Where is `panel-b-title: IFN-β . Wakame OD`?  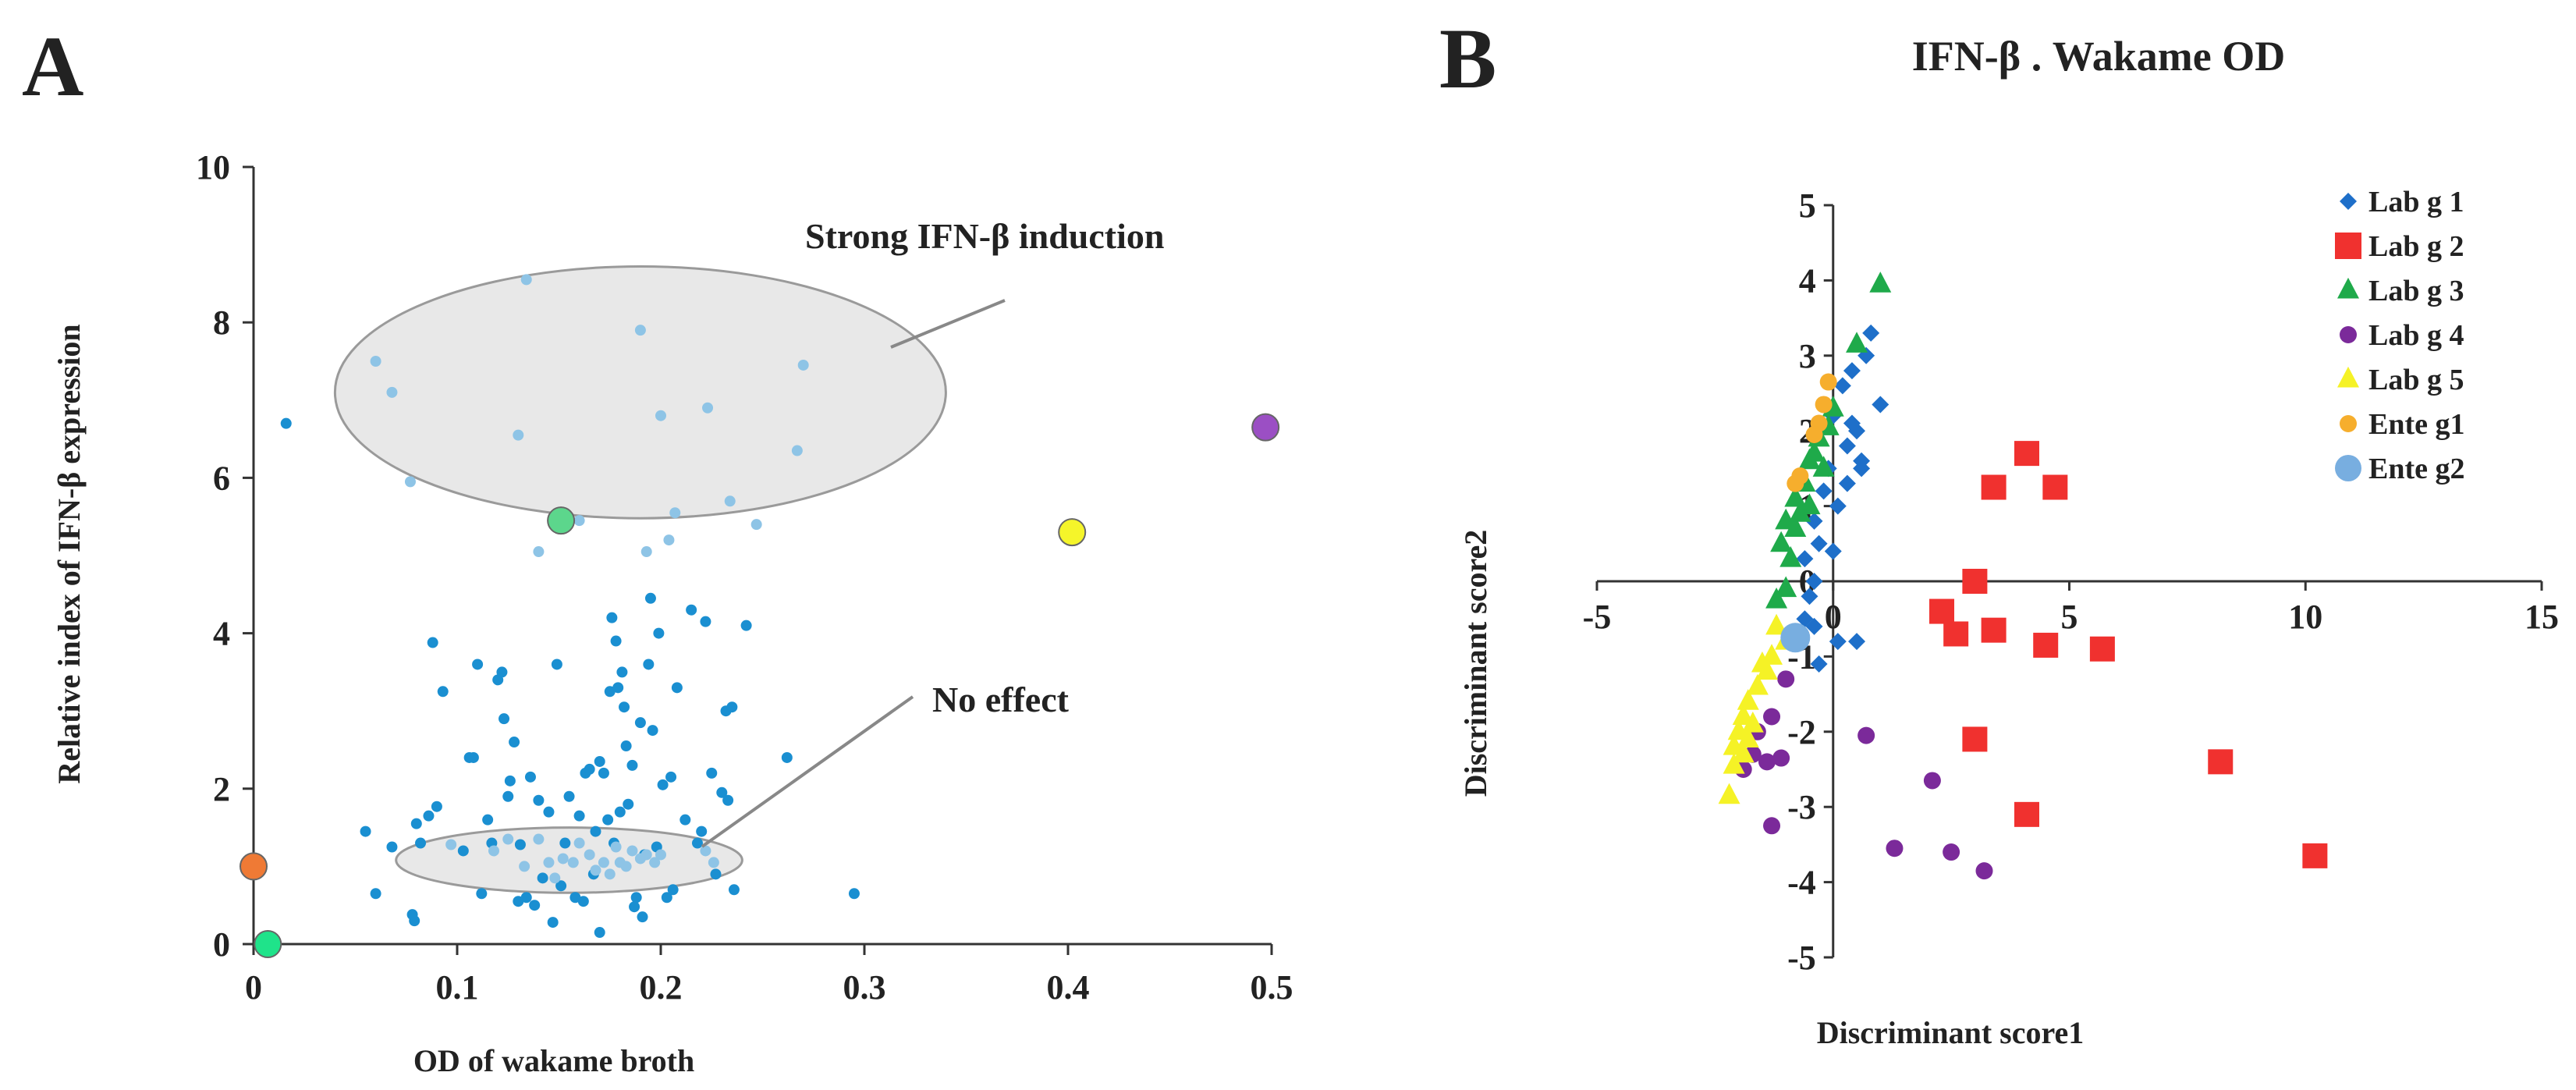
panel-b-title: IFN-β . Wakame OD is located at coordinates (2098, 56).